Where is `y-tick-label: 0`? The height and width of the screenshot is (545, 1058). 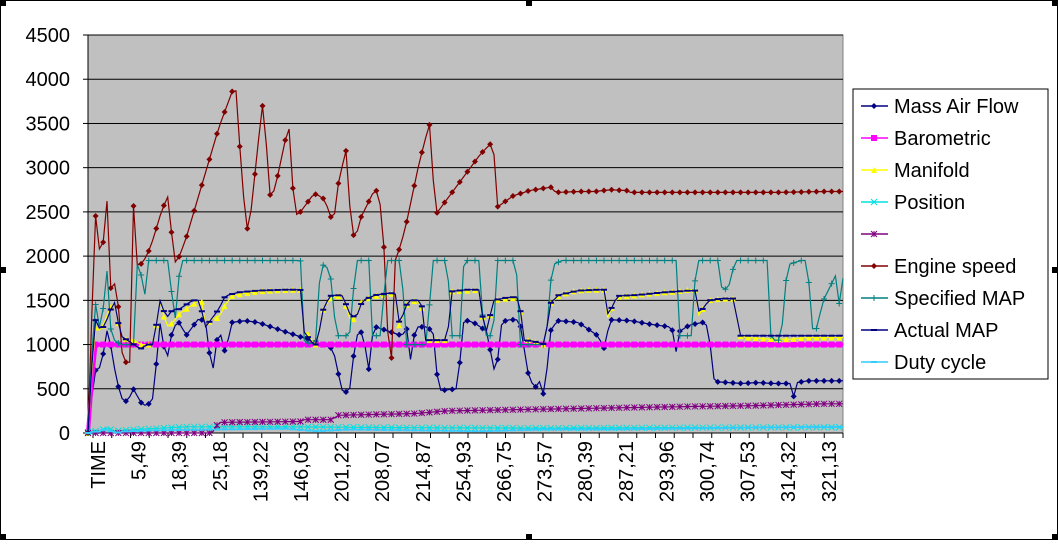 y-tick-label: 0 is located at coordinates (64, 434).